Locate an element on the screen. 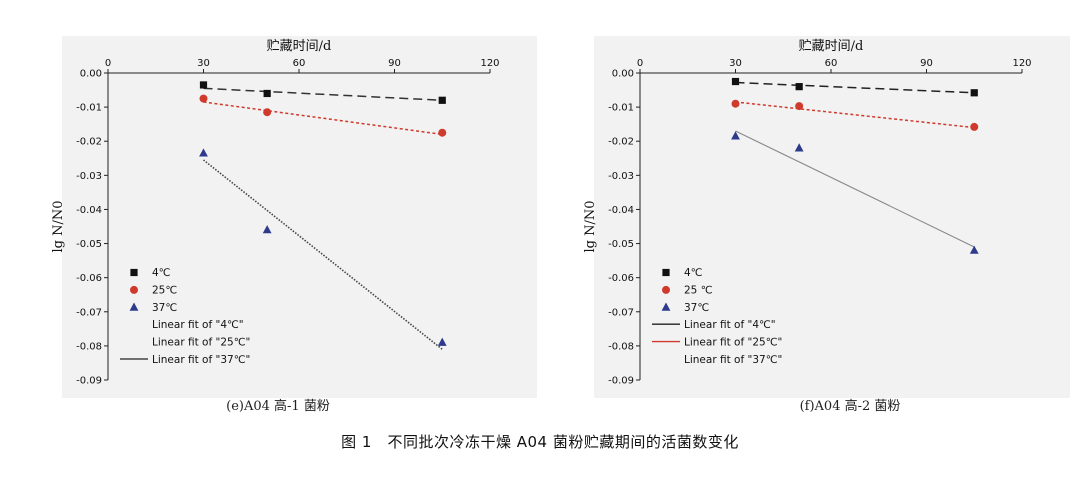  panelf-legend-label-0: 4℃ is located at coordinates (693, 273).